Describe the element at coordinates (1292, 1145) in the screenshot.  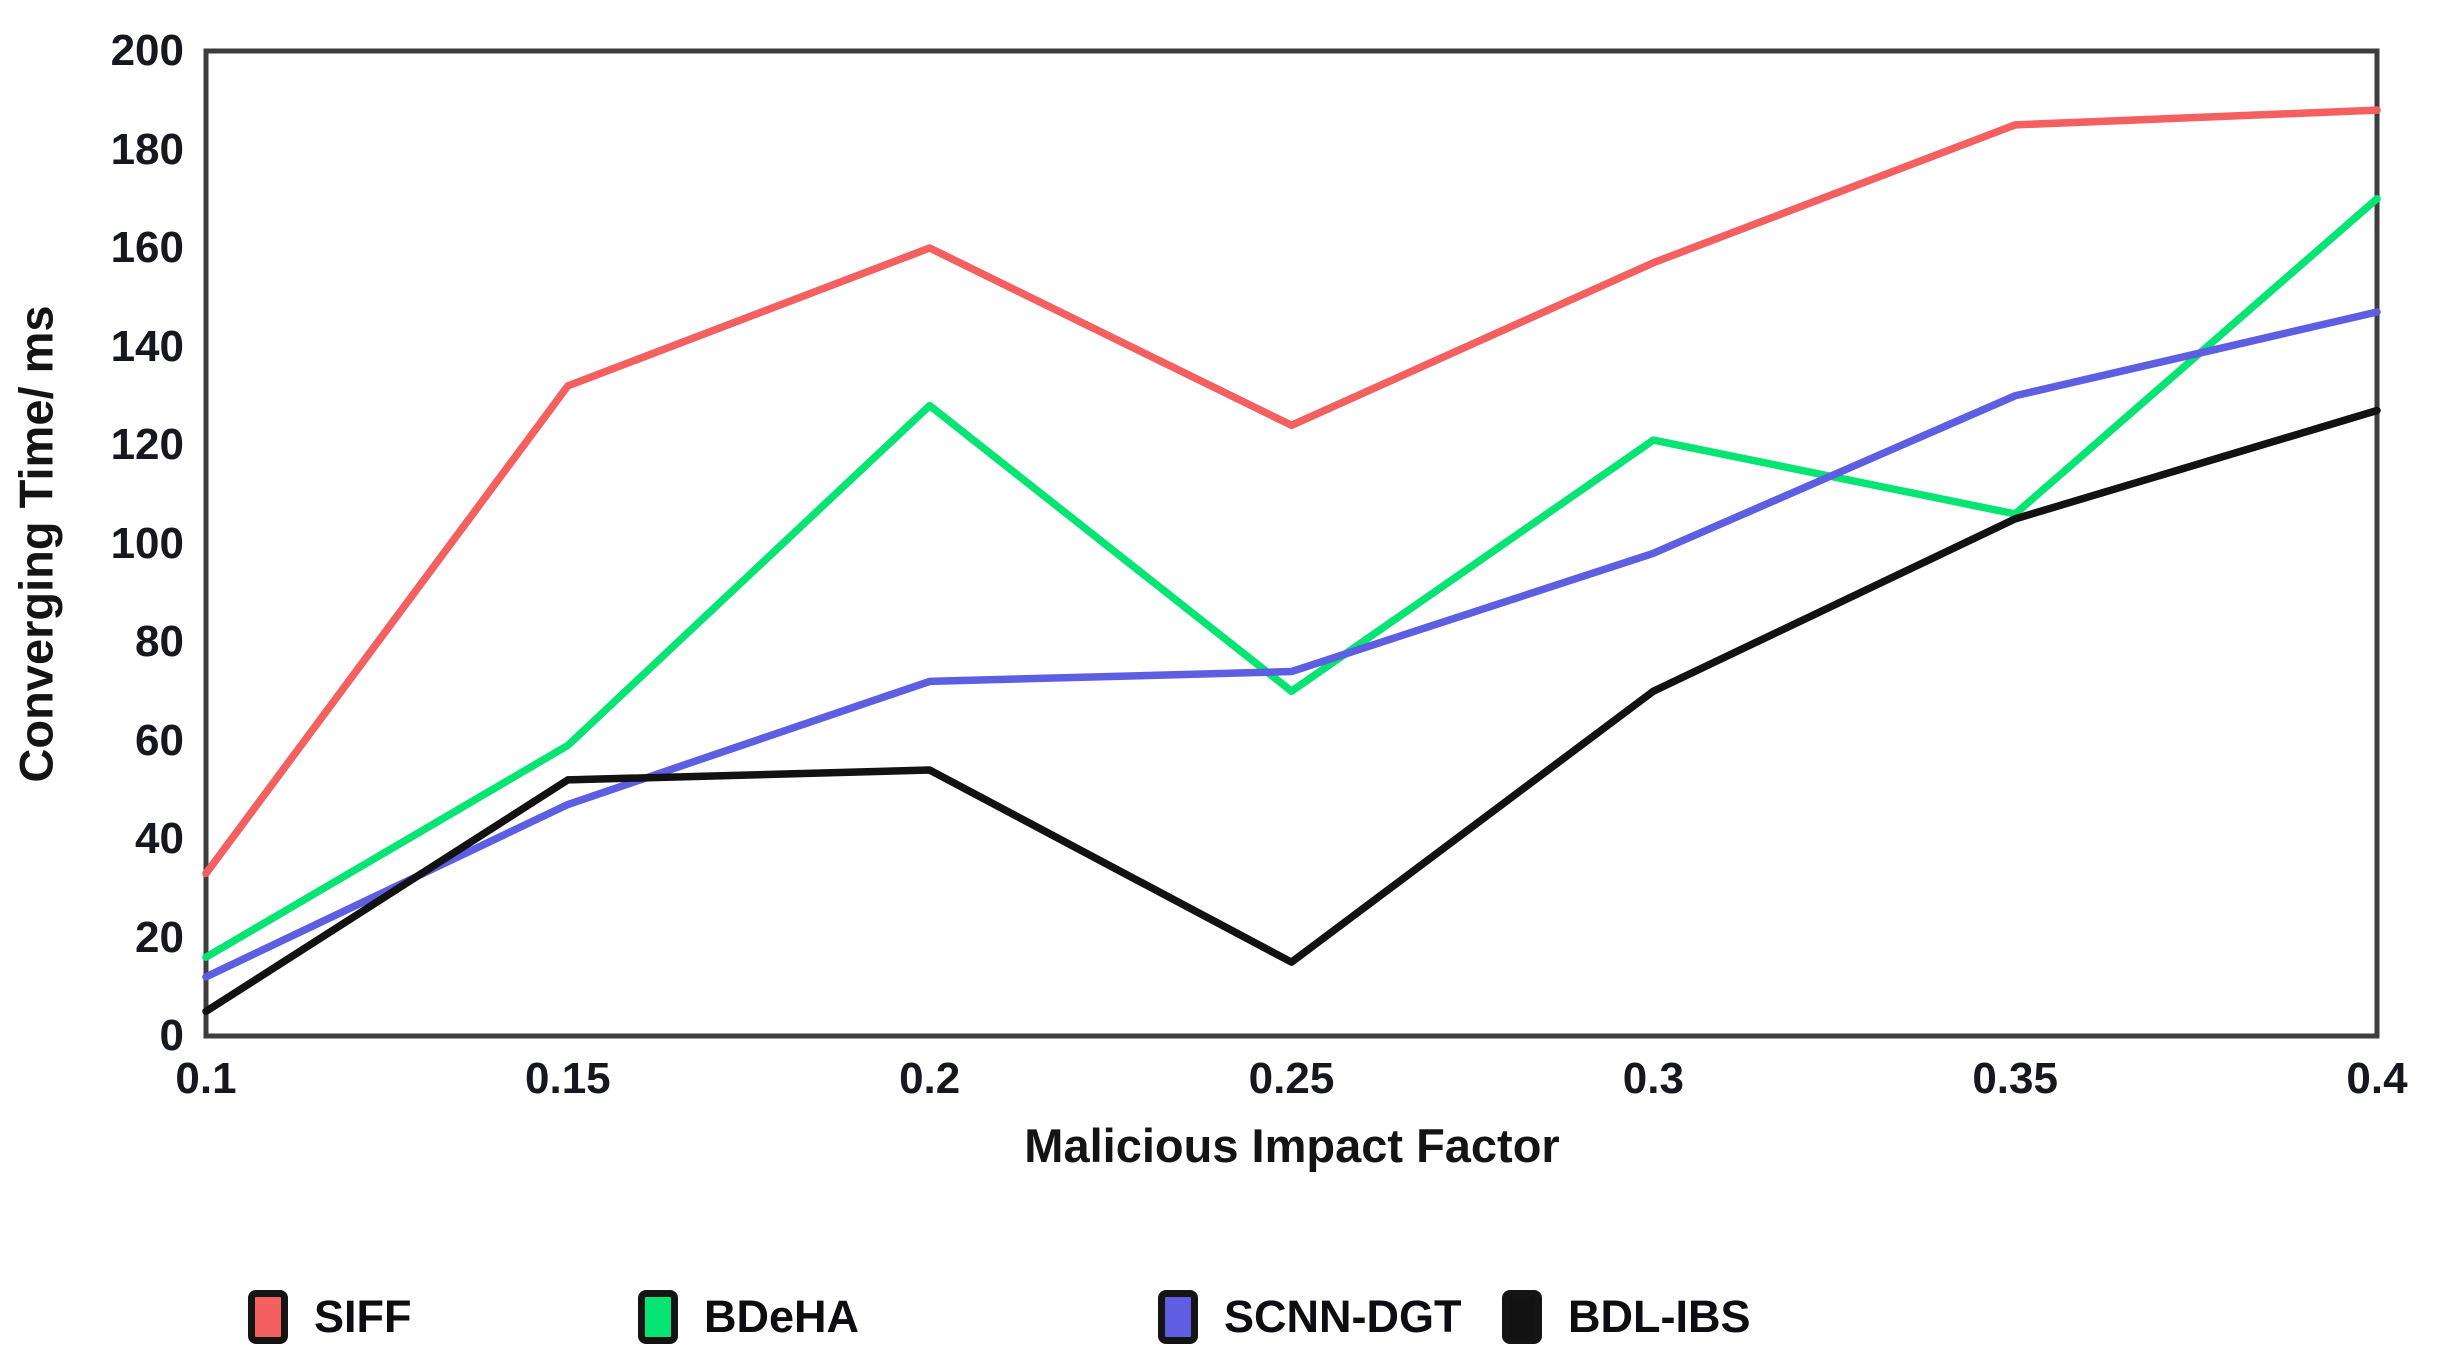
I see `x-axis-title: Malicious Impact Factor` at that location.